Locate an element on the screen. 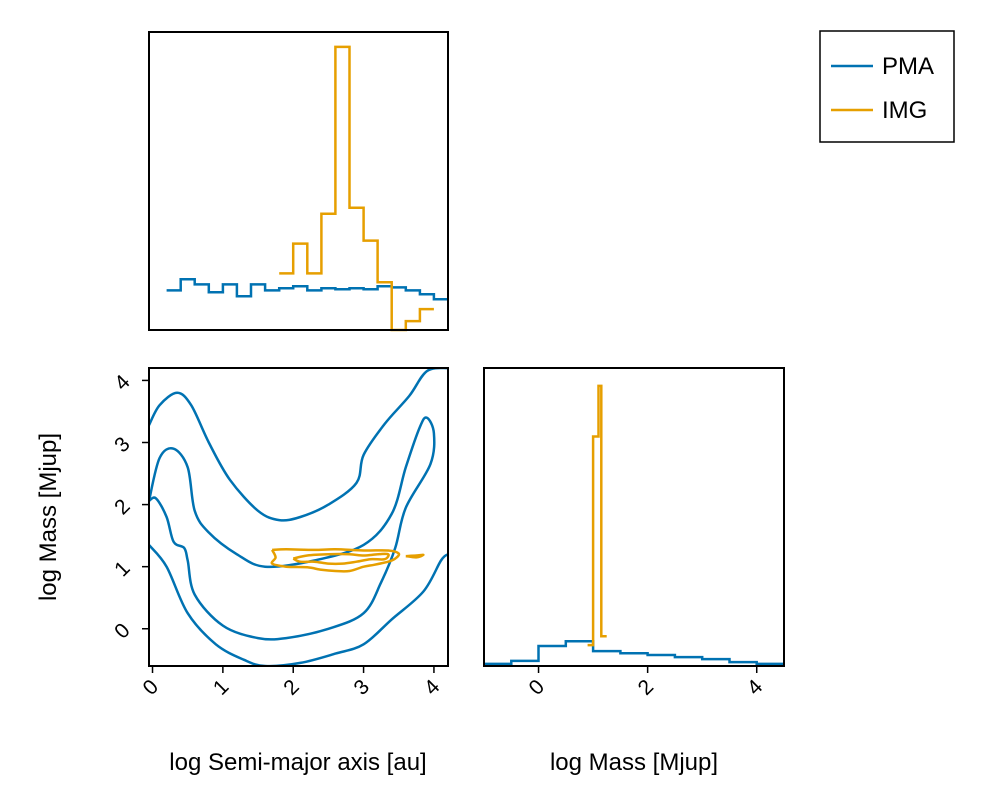  top-histogram-plot-area is located at coordinates (307, 188).